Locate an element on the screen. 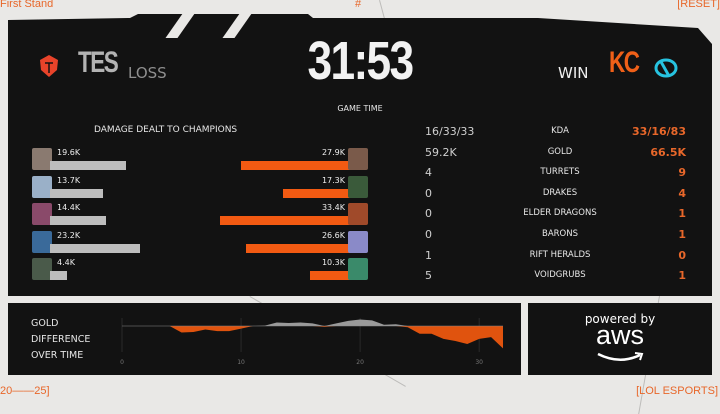 This screenshot has width=720, height=414. x-tick-label: 20 is located at coordinates (360, 362).